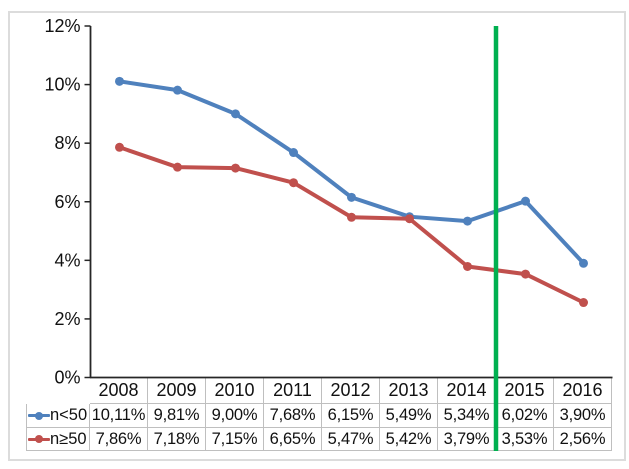  Describe the element at coordinates (409, 439) in the screenshot. I see `table-value-cell: 5,42%` at that location.